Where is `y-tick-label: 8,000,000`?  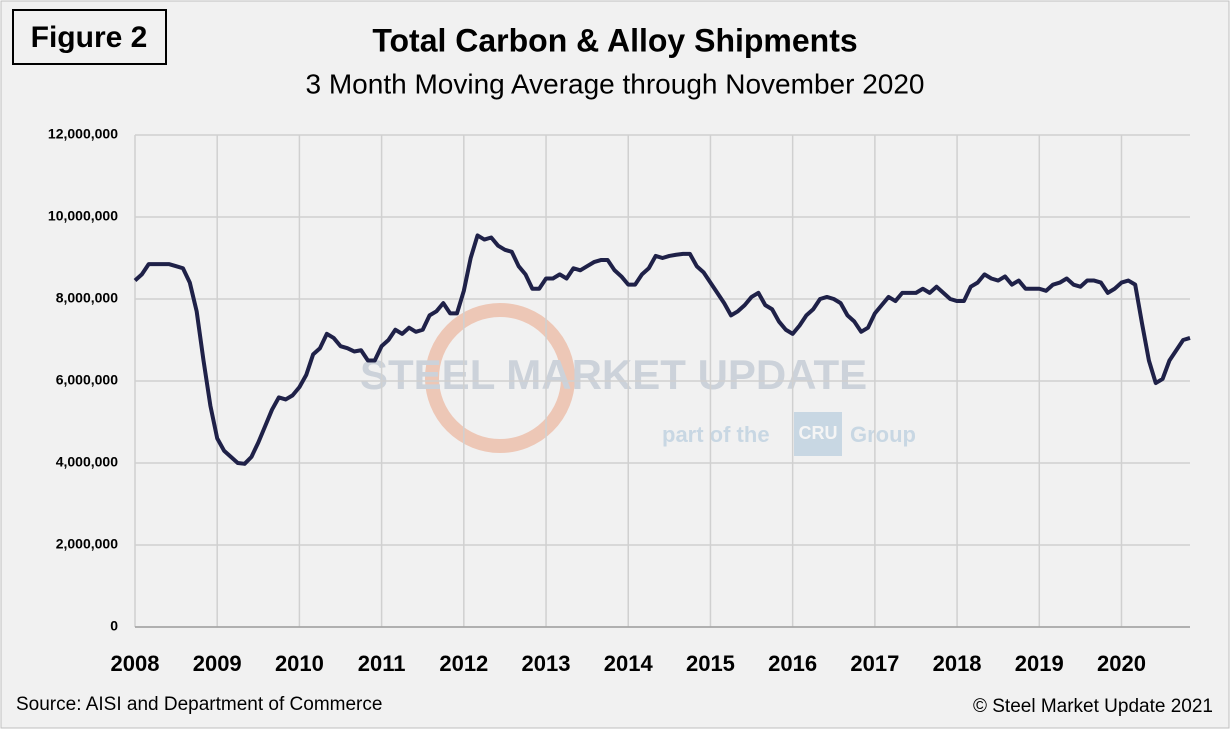 y-tick-label: 8,000,000 is located at coordinates (87, 298).